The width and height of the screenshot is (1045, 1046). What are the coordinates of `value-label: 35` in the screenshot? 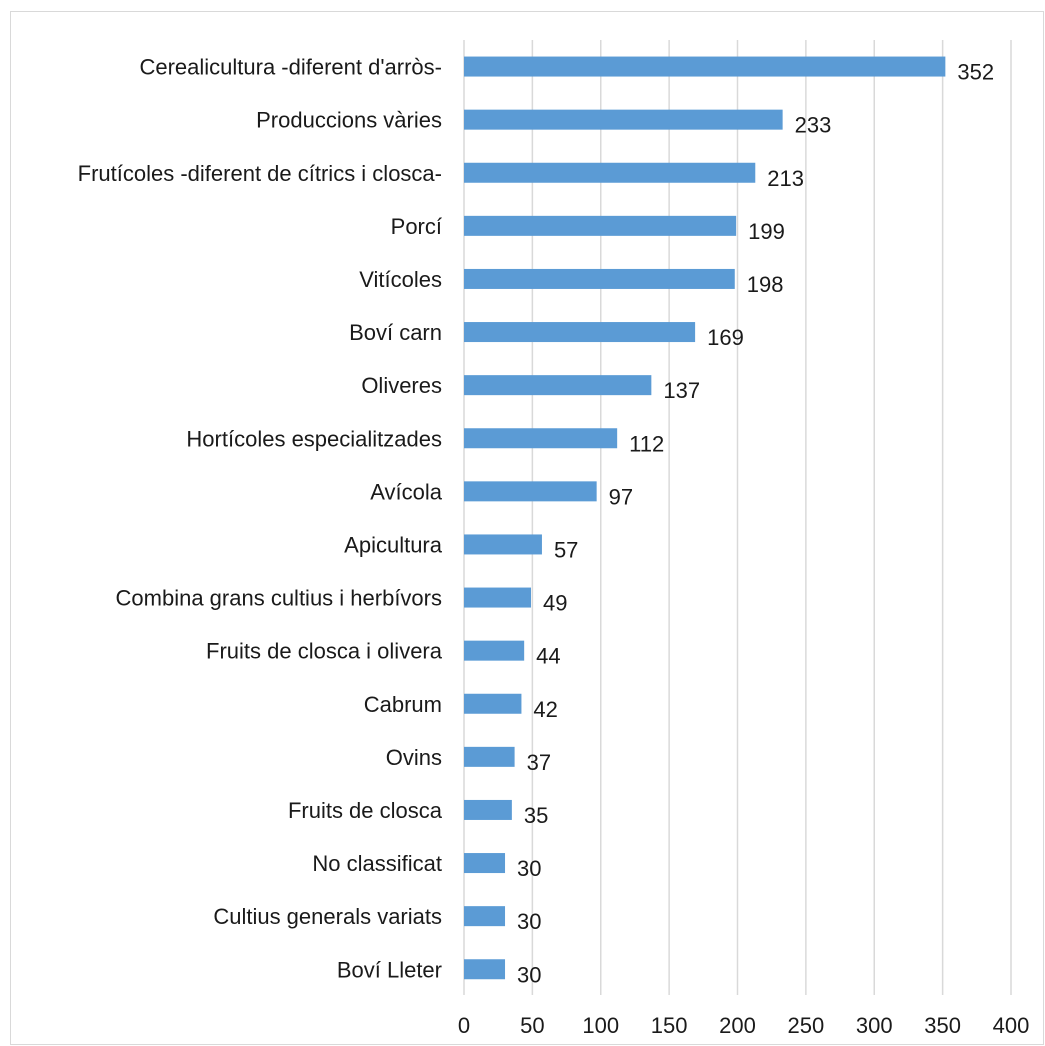 It's located at (536, 815).